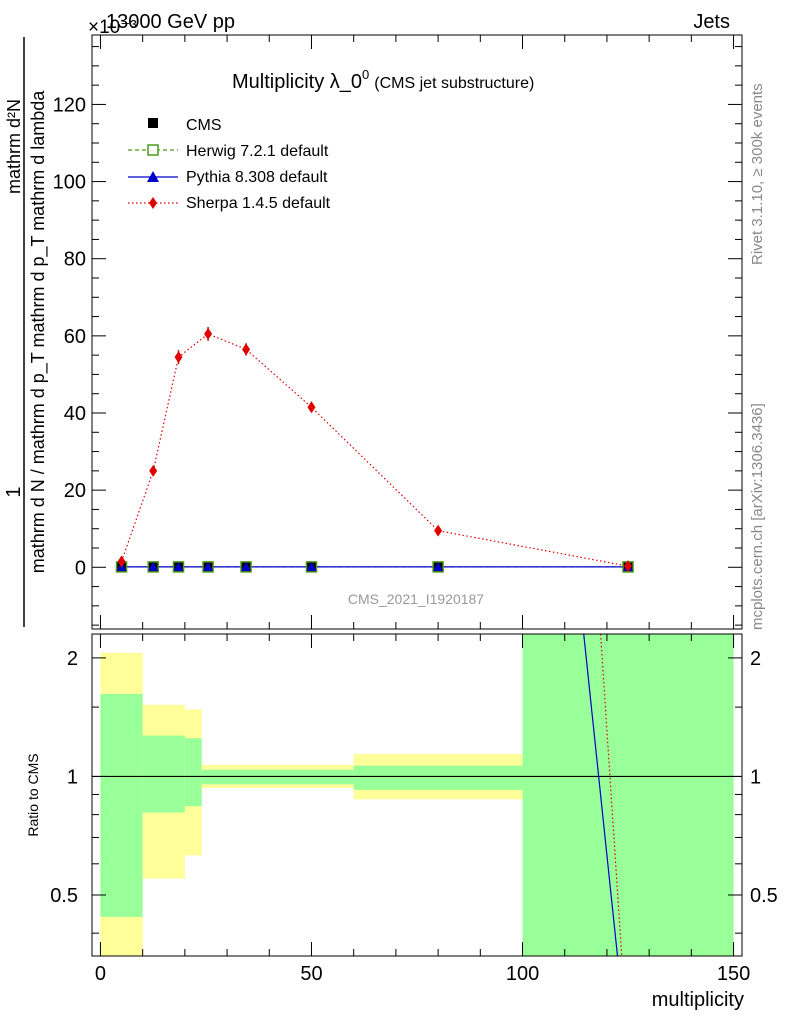  Describe the element at coordinates (764, 896) in the screenshot. I see `ratio-y-tick-label-right: 0.5` at that location.